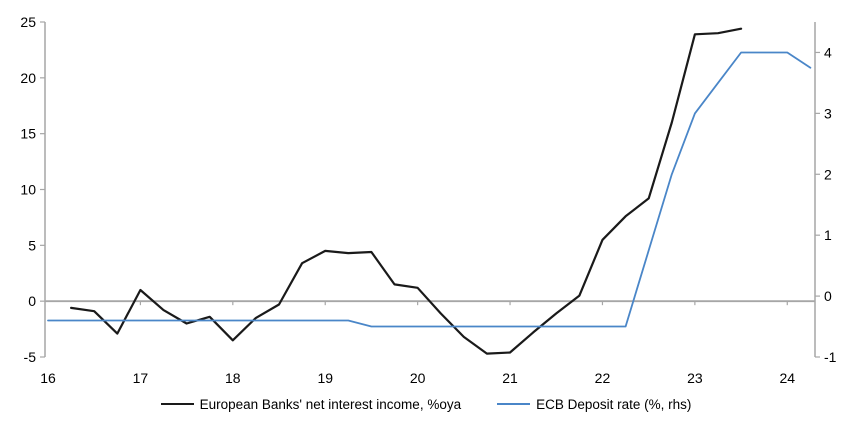 This screenshot has width=852, height=427. I want to click on x-axis-label: 23, so click(695, 378).